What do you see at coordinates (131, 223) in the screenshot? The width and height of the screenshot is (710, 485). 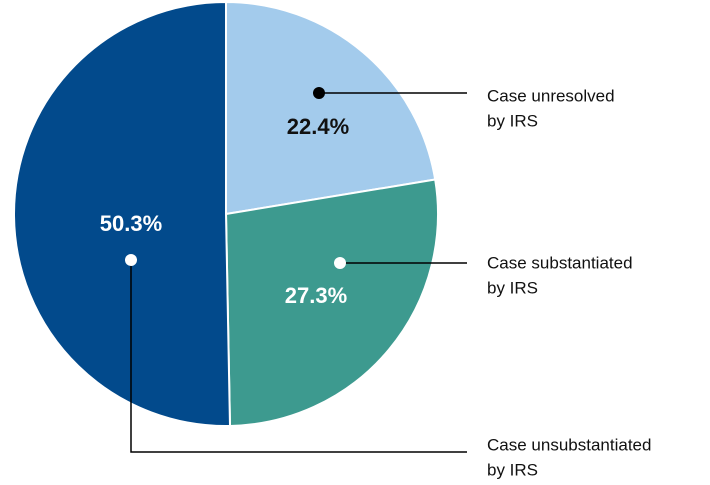 I see `value-label: 50.3%` at bounding box center [131, 223].